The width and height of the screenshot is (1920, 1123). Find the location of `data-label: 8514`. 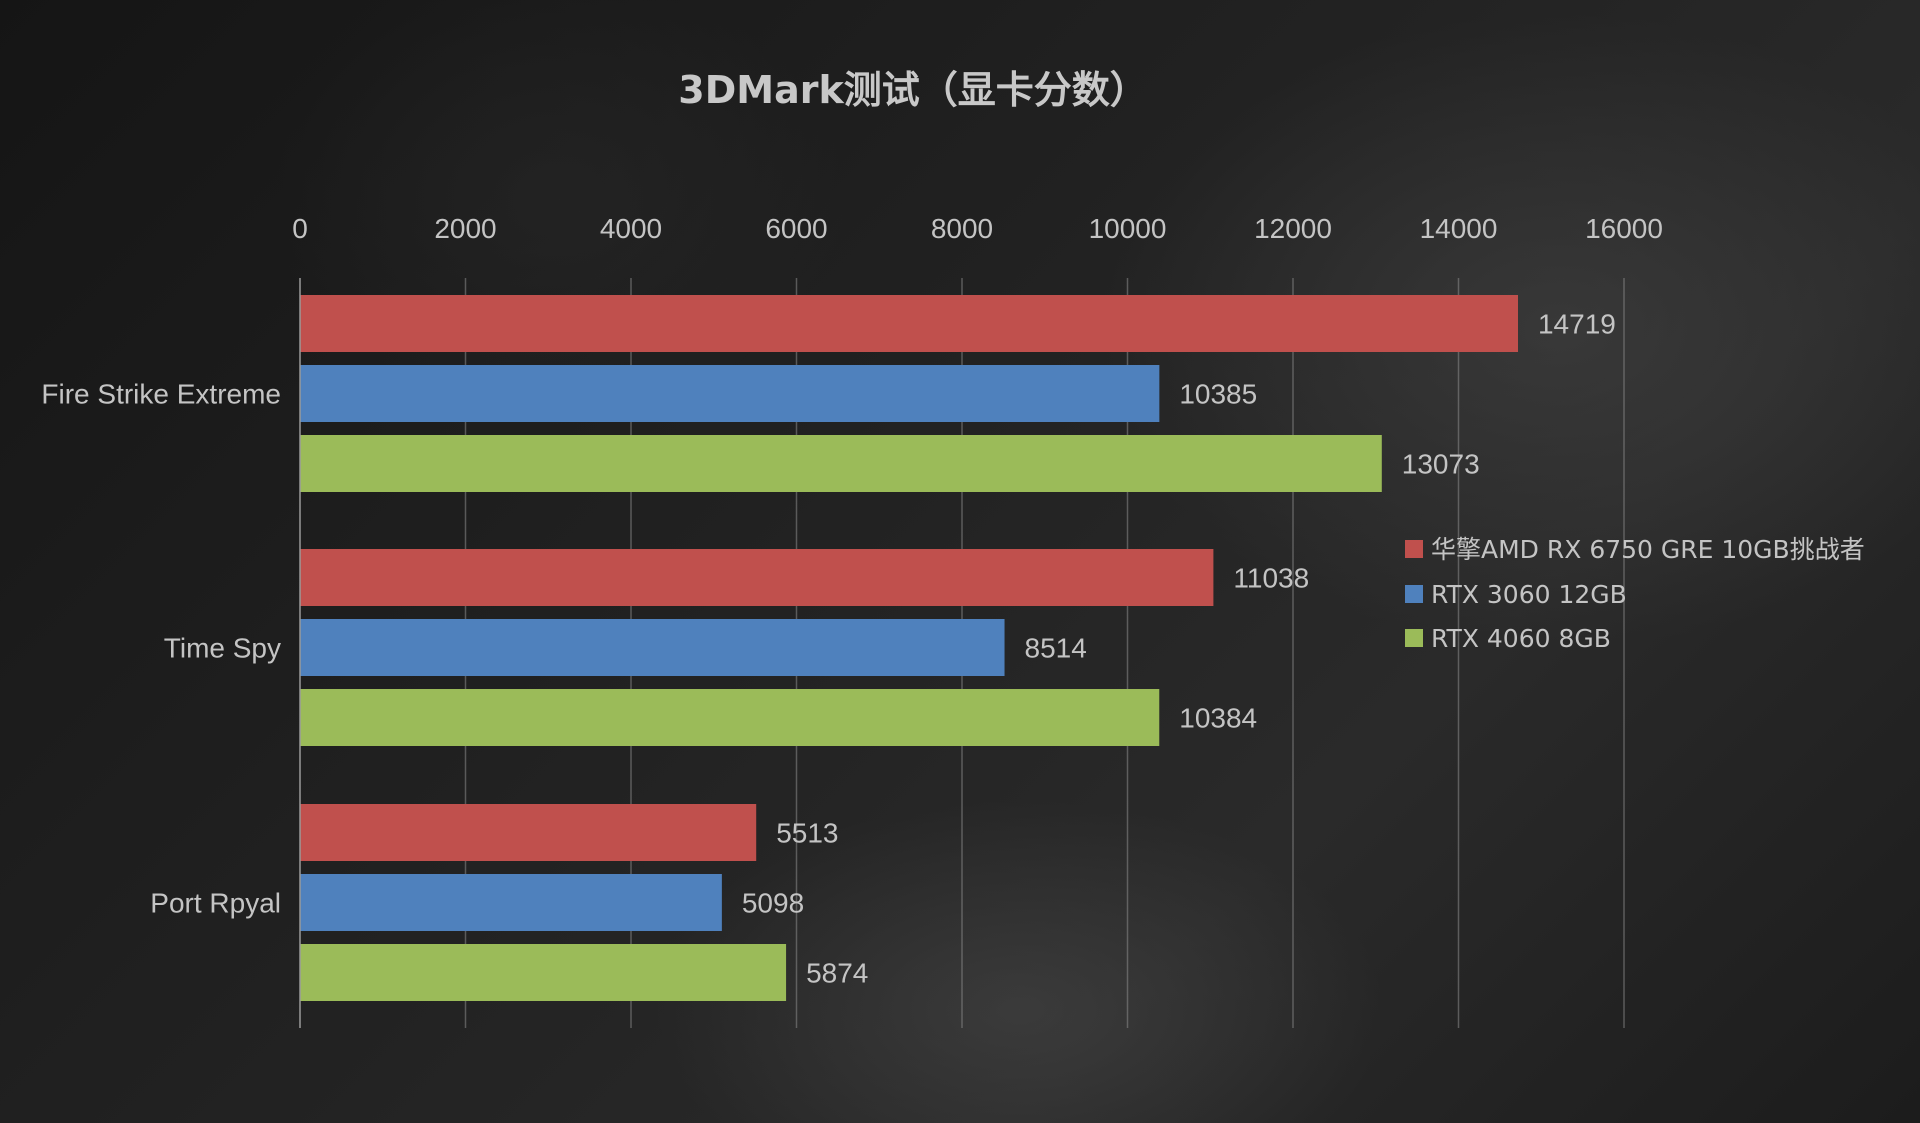

data-label: 8514 is located at coordinates (1056, 648).